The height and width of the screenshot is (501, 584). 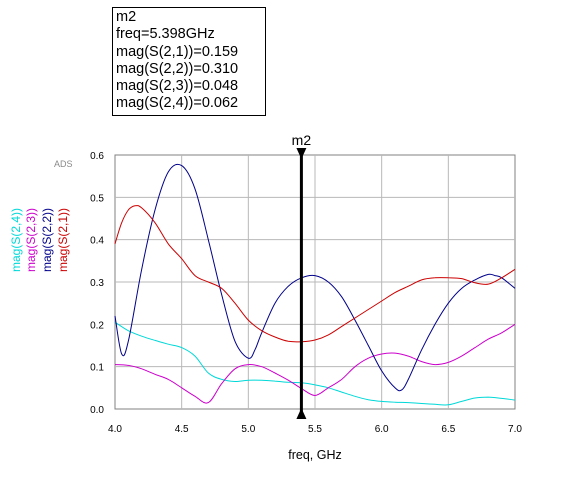 I want to click on marker-top-triangle, so click(x=301, y=153).